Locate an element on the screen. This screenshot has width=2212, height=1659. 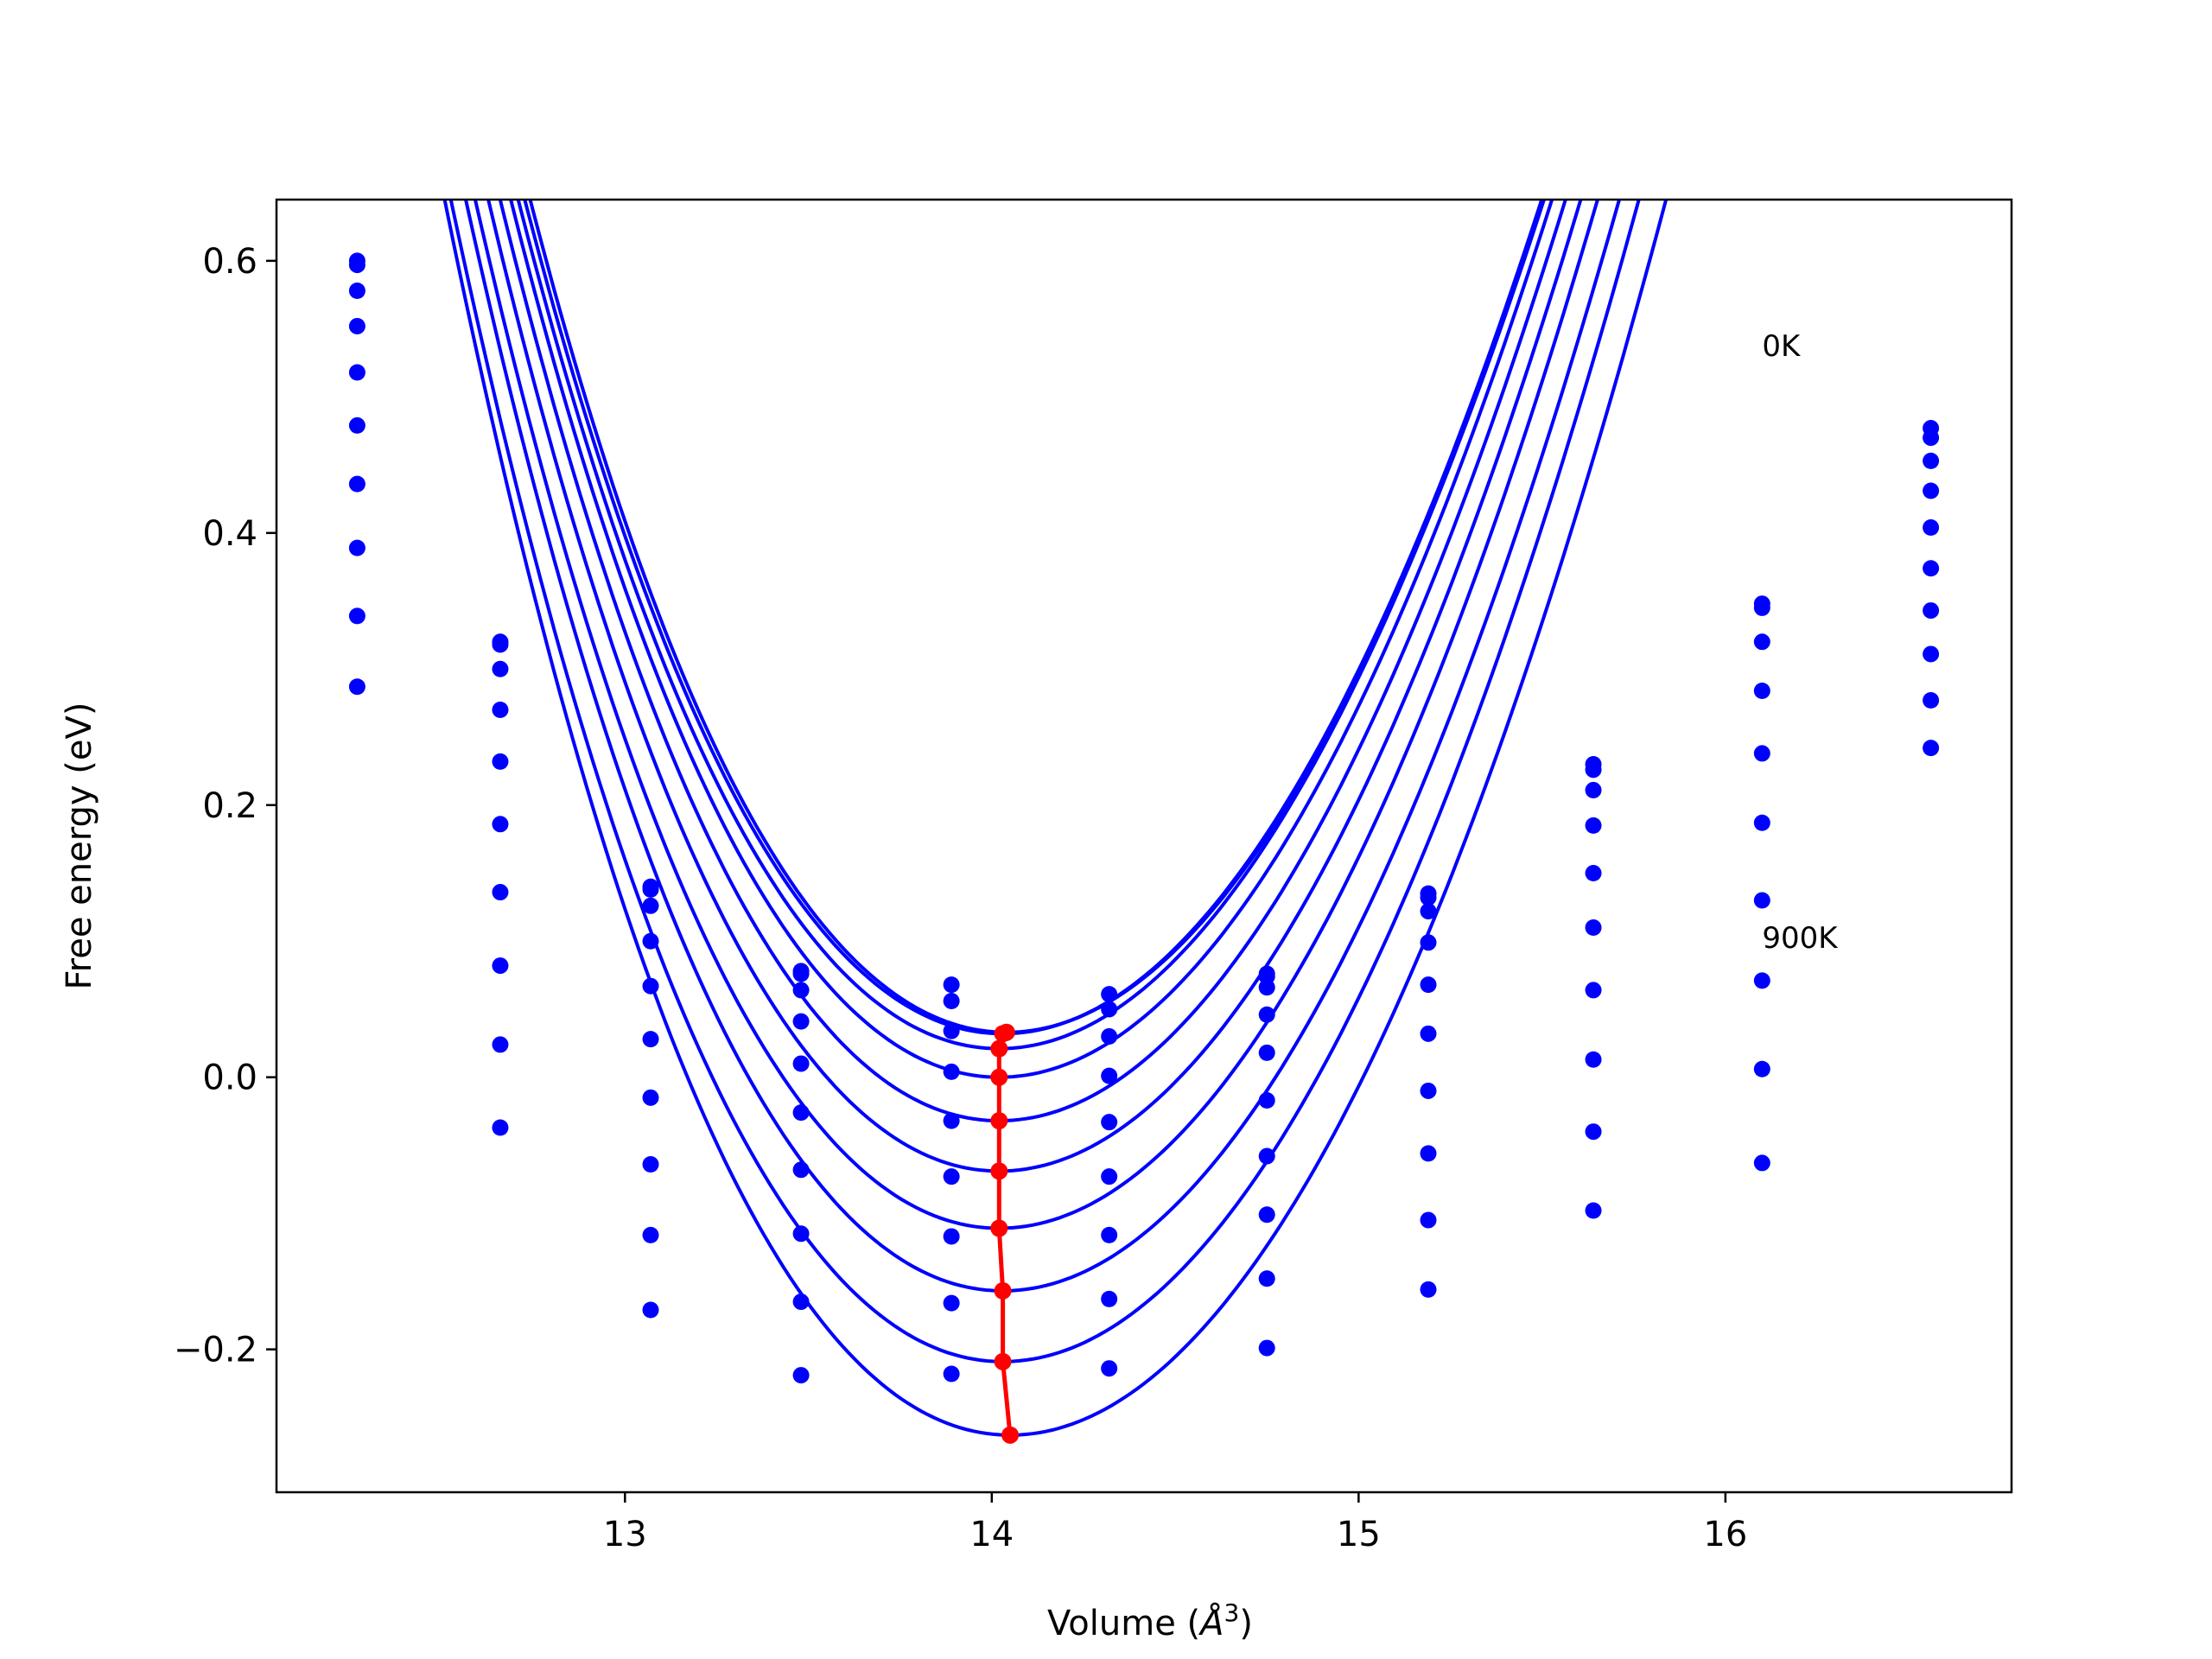
x-axis-label: Volume (Å3) is located at coordinates (1150, 1621).